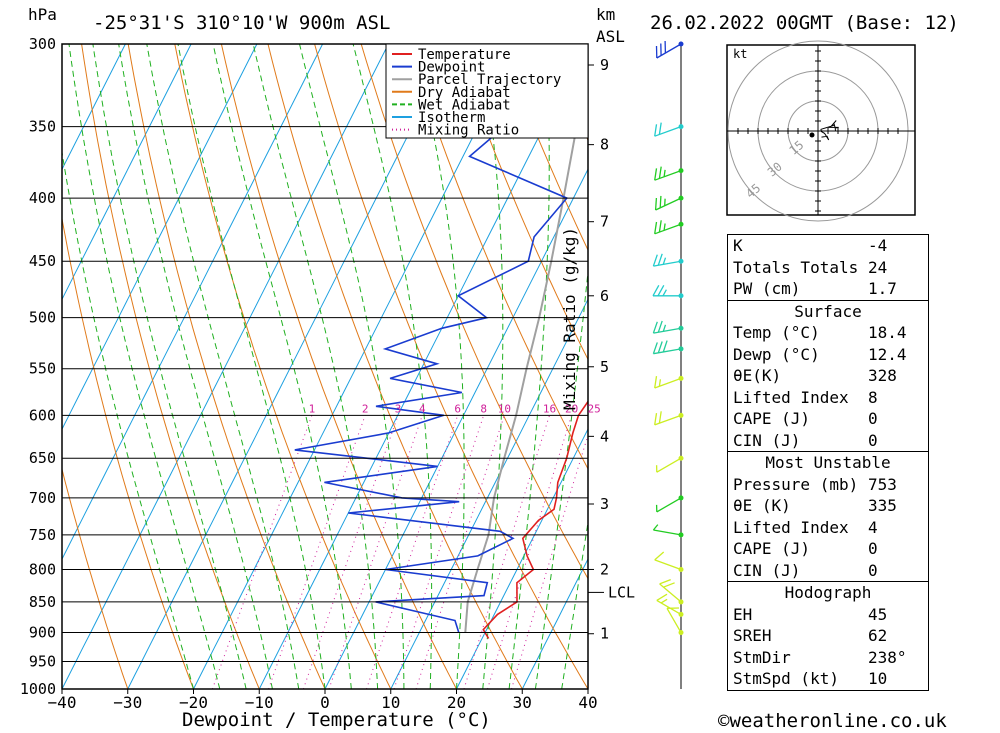 The image size is (1000, 733). Describe the element at coordinates (127, 702) in the screenshot. I see `x-tick-label: −30` at that location.